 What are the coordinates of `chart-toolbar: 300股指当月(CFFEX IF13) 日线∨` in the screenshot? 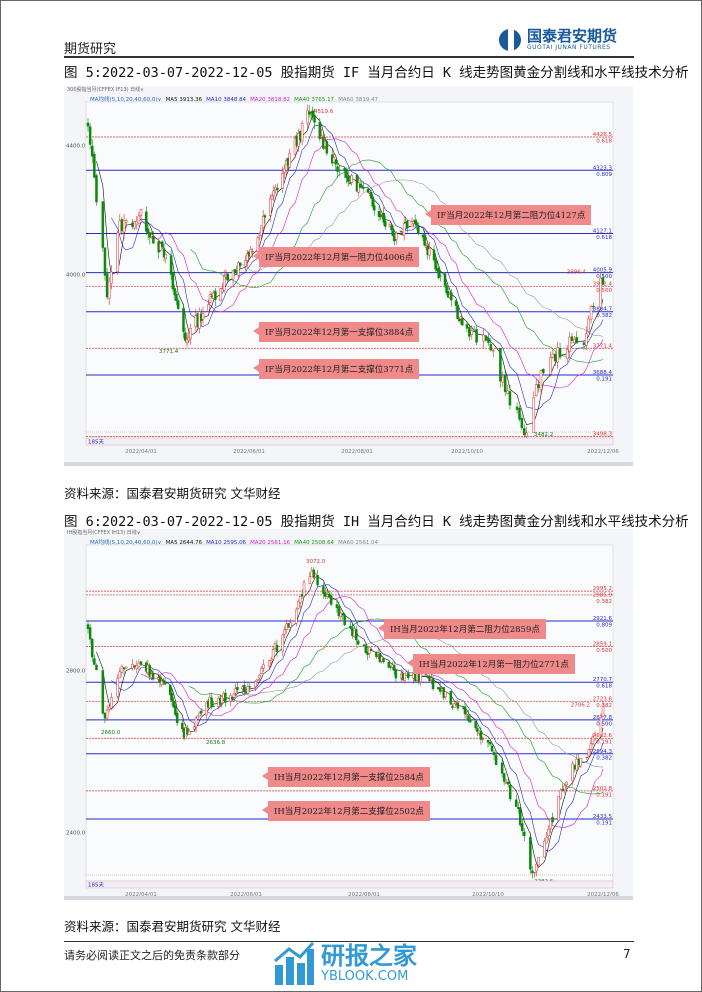 It's located at (105, 90).